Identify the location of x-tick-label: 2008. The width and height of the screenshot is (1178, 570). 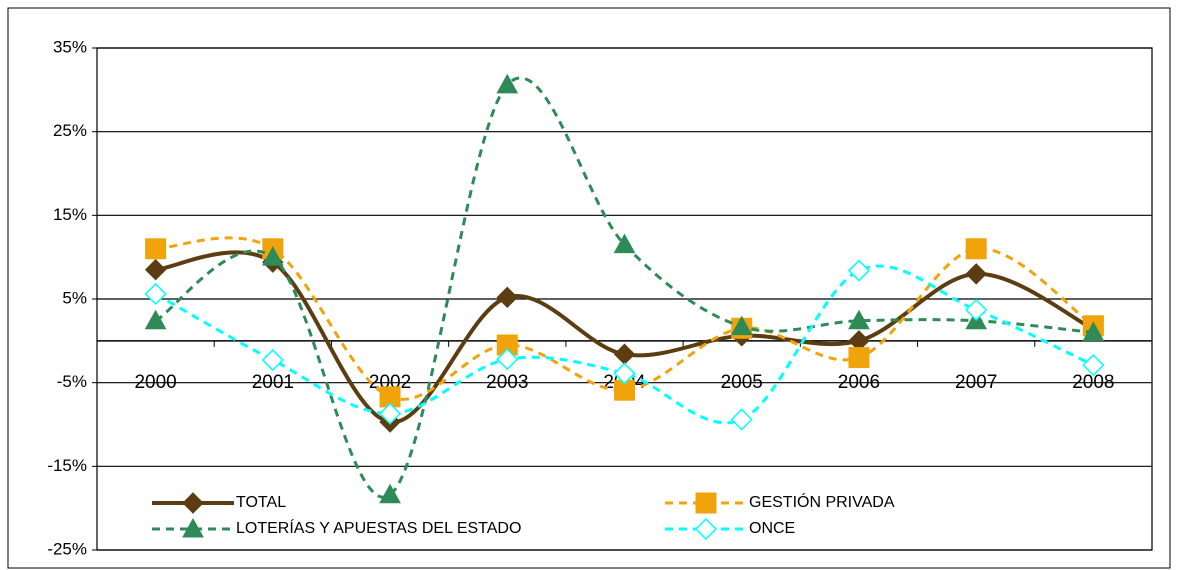
(1093, 382).